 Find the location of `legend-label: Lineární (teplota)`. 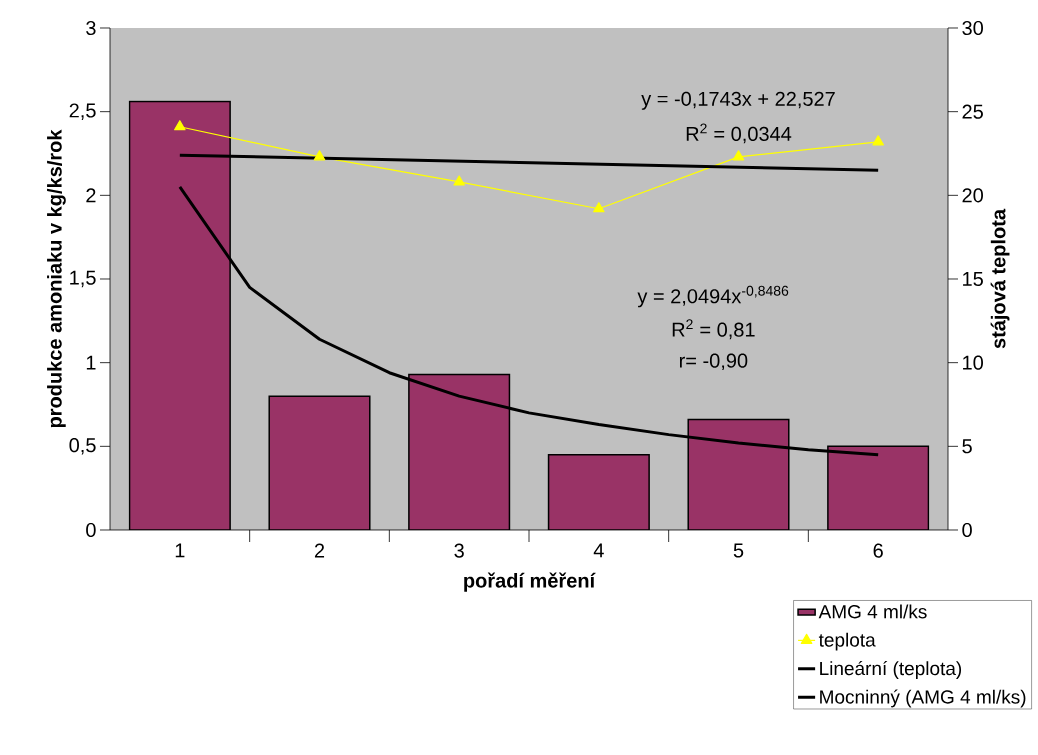

legend-label: Lineární (teplota) is located at coordinates (891, 670).